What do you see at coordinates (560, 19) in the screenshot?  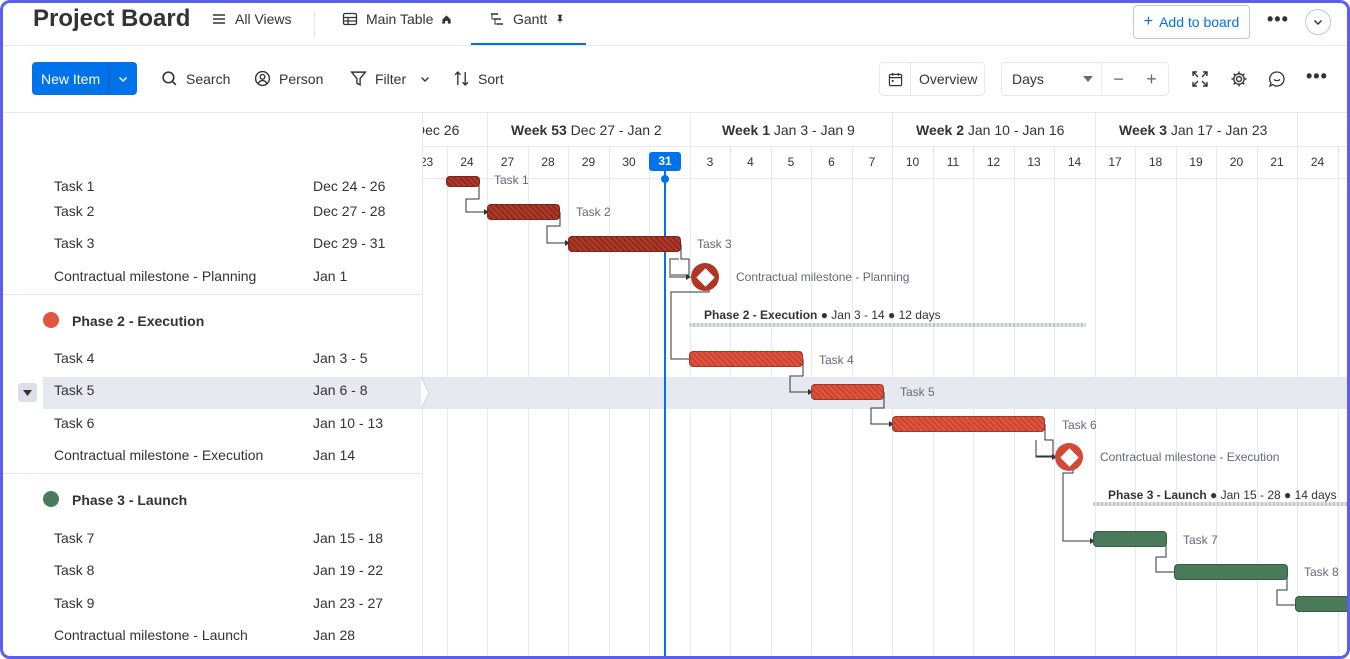 I see `pin-icon` at bounding box center [560, 19].